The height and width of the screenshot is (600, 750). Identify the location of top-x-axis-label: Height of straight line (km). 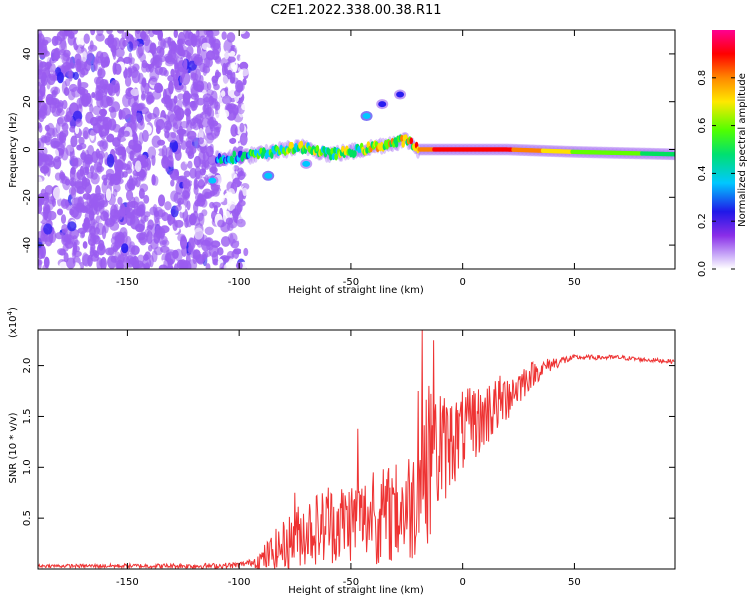
(356, 290).